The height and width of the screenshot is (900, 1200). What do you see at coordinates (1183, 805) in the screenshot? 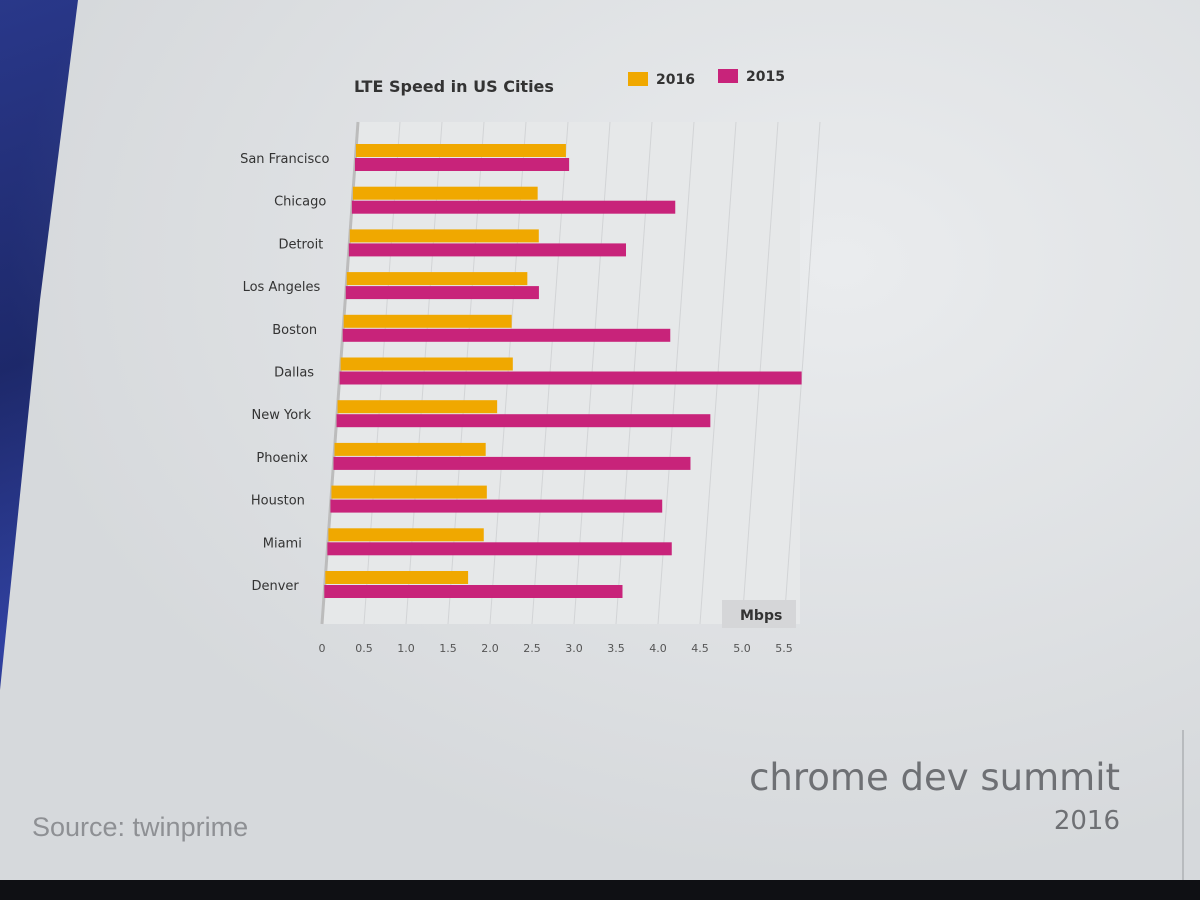
I see `screen-edge` at bounding box center [1183, 805].